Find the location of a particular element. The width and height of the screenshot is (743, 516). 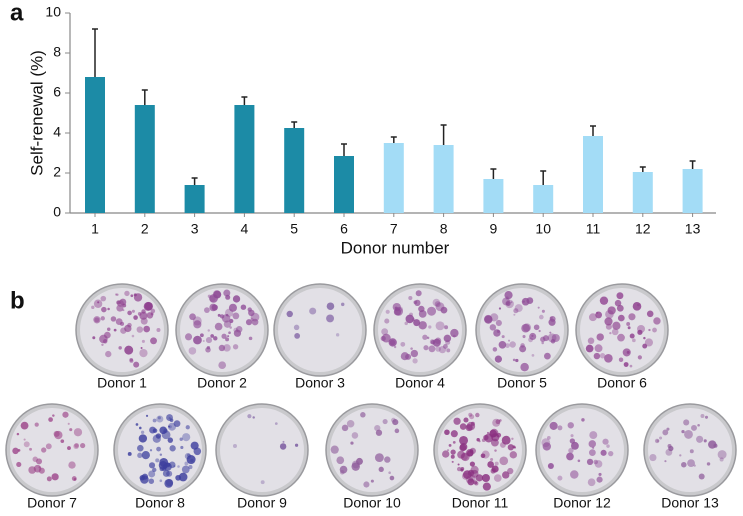

bar is located at coordinates (144, 159).